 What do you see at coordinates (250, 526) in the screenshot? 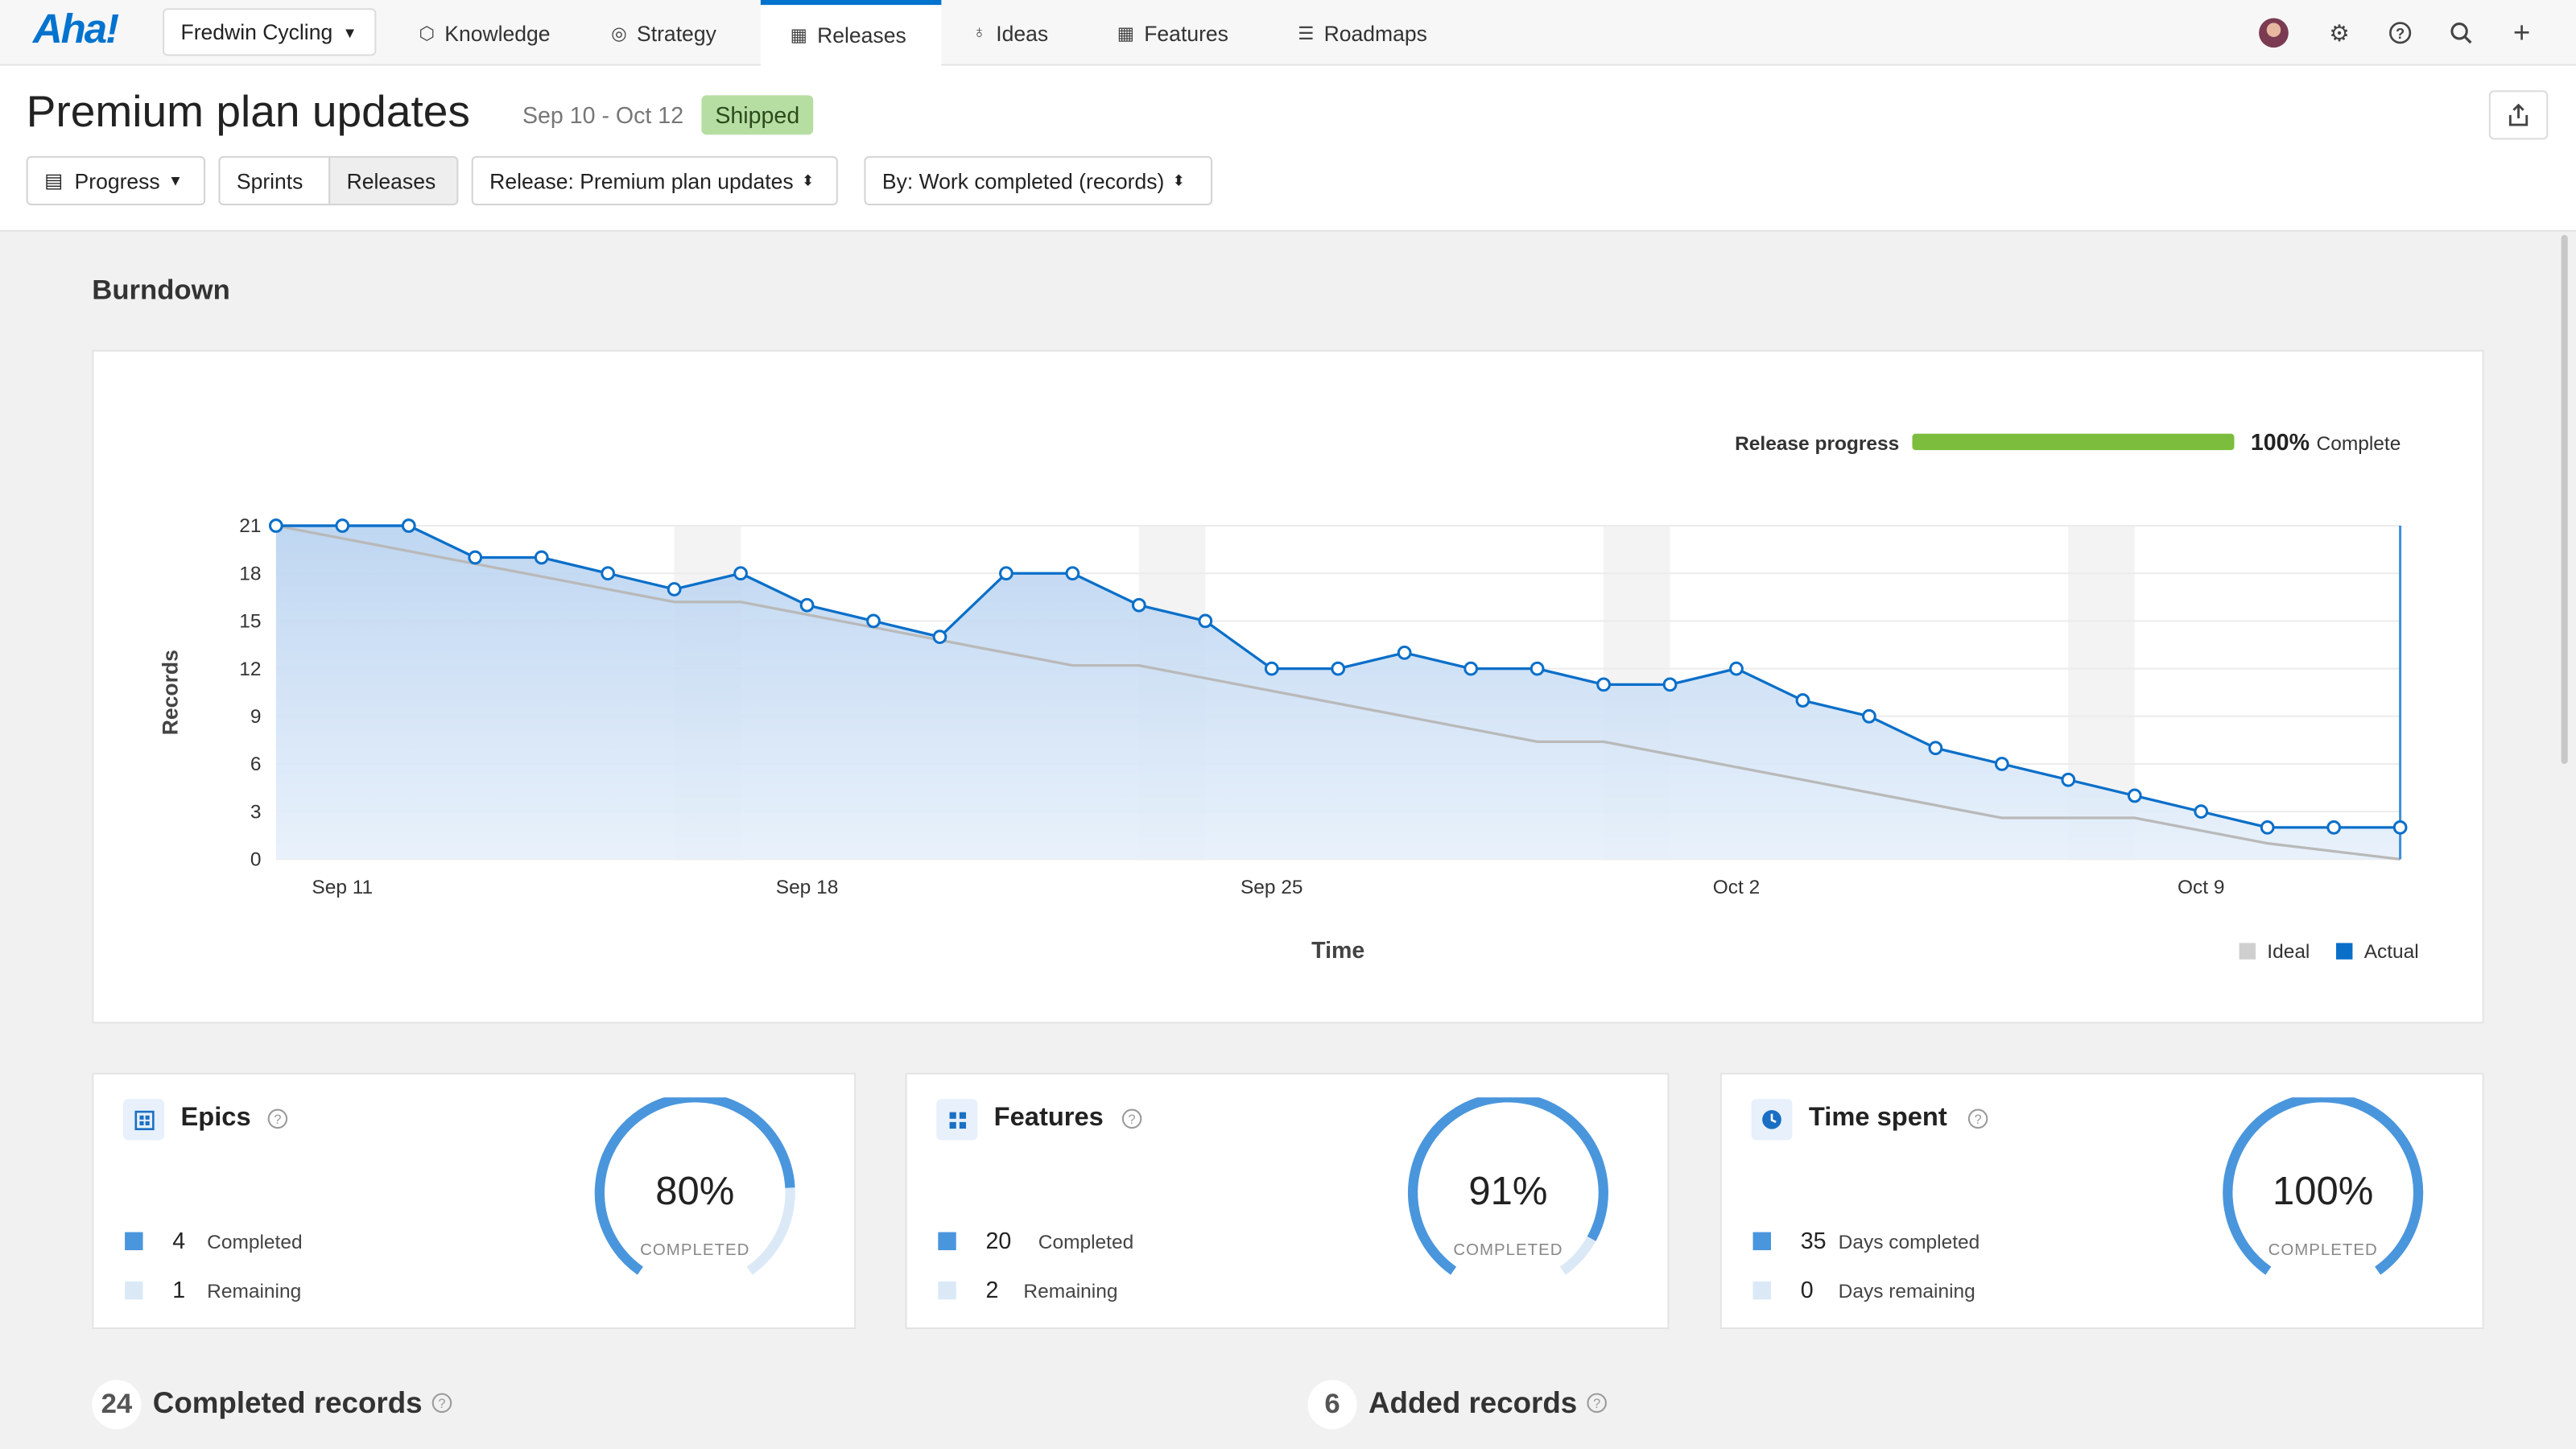
I see `y-tick-label-21: 21` at bounding box center [250, 526].